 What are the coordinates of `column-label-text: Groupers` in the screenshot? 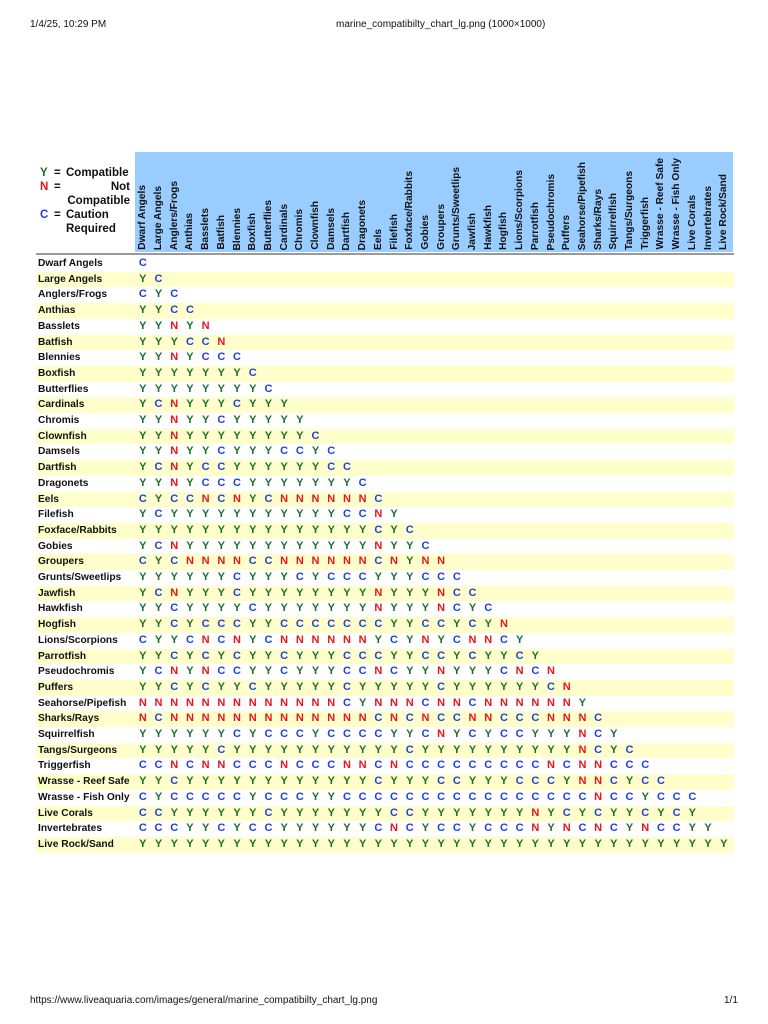 It's located at (441, 227).